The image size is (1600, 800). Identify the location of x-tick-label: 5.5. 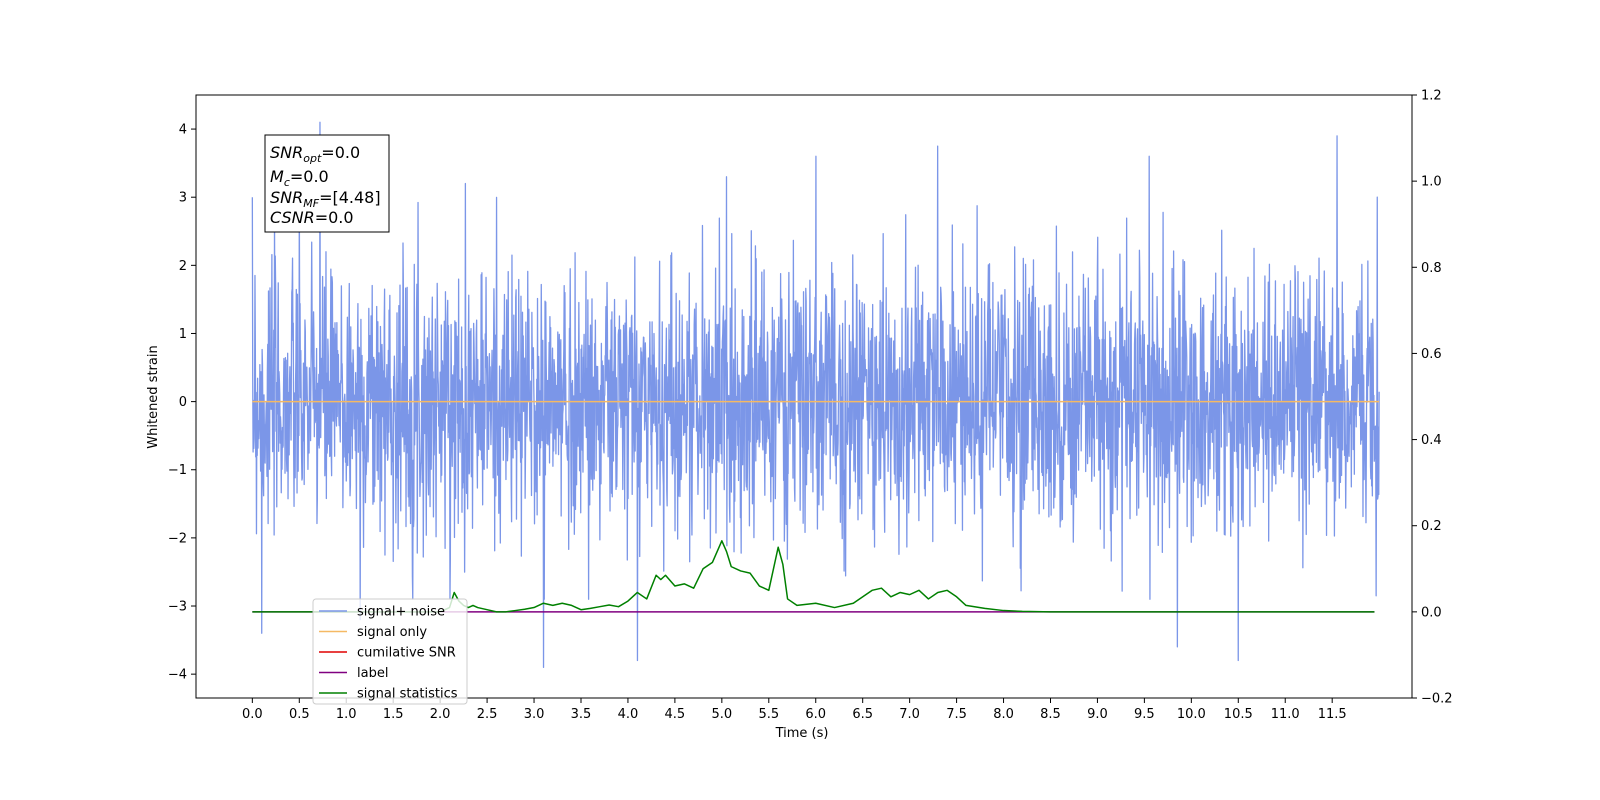
(768, 714).